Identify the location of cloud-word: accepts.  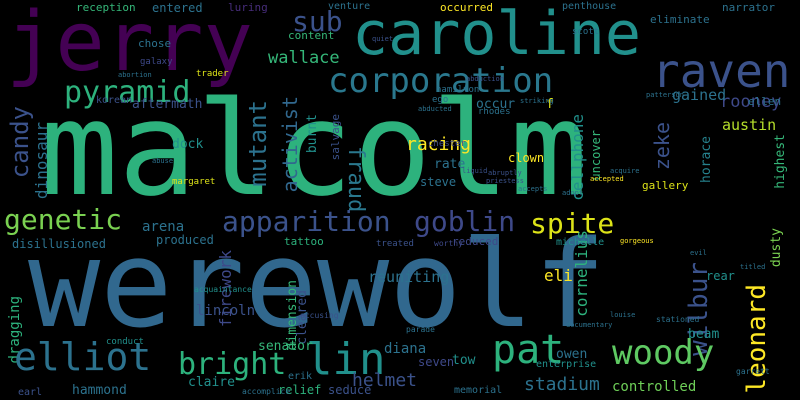
(533, 189).